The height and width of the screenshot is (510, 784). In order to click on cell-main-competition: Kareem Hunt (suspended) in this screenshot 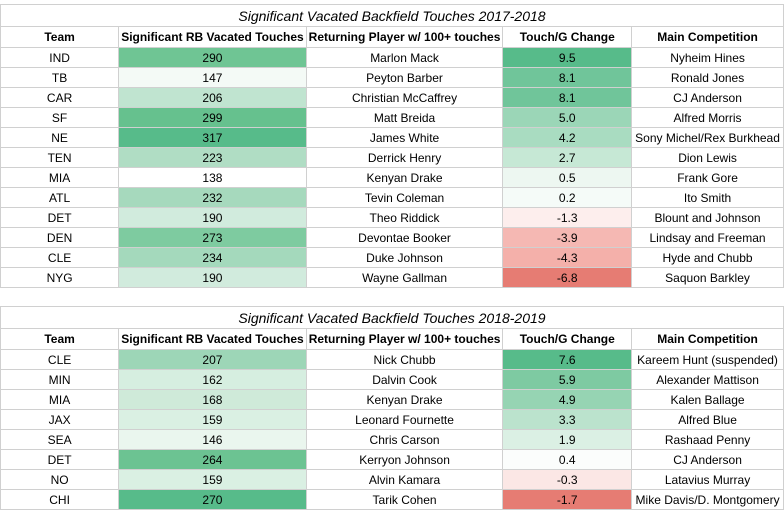, I will do `click(707, 359)`.